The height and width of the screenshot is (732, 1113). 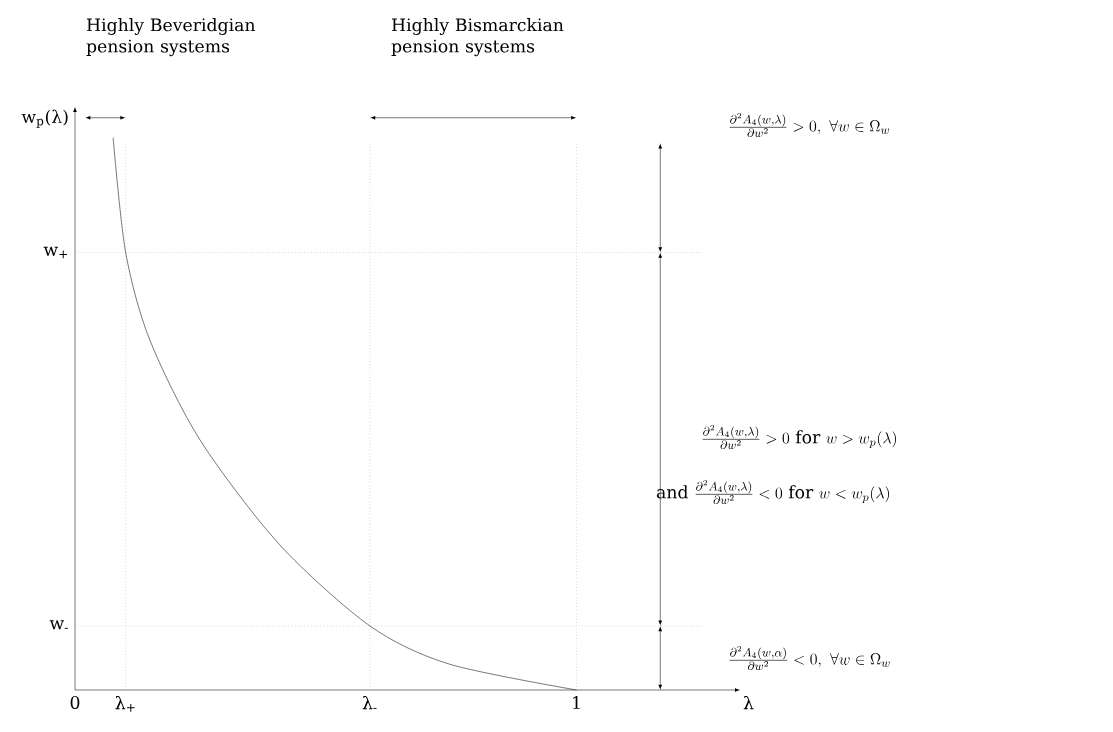 I want to click on text: $\frac{\partial^2 A_4(w,\lambda)}{\partial w^2} > 0,\ \forall w \in \Omega_w$, so click(x=809, y=125).